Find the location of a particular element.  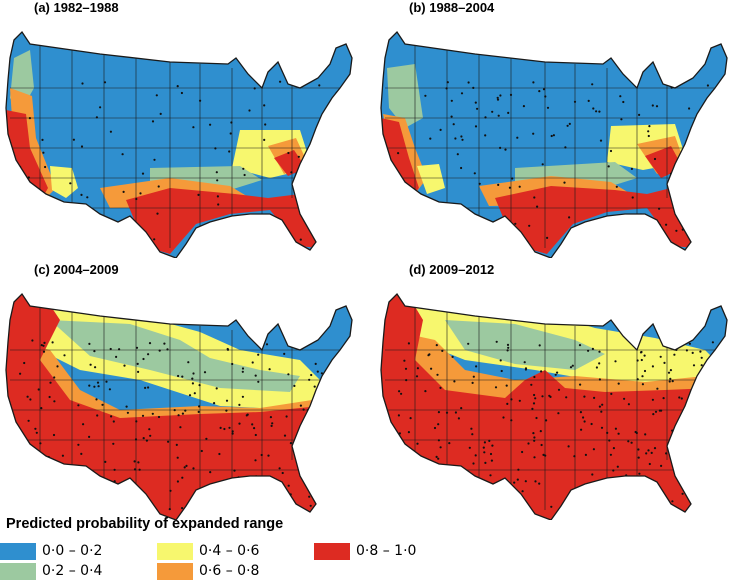

region-south-b is located at coordinates (594, 200).